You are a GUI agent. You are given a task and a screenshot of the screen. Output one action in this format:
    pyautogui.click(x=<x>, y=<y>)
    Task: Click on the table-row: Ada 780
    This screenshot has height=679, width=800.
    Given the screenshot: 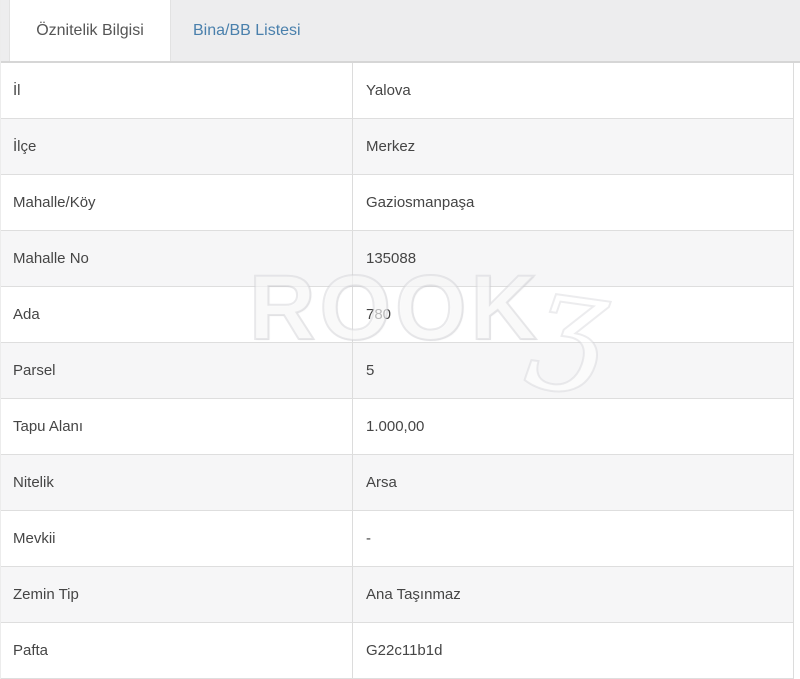 What is the action you would take?
    pyautogui.click(x=397, y=315)
    